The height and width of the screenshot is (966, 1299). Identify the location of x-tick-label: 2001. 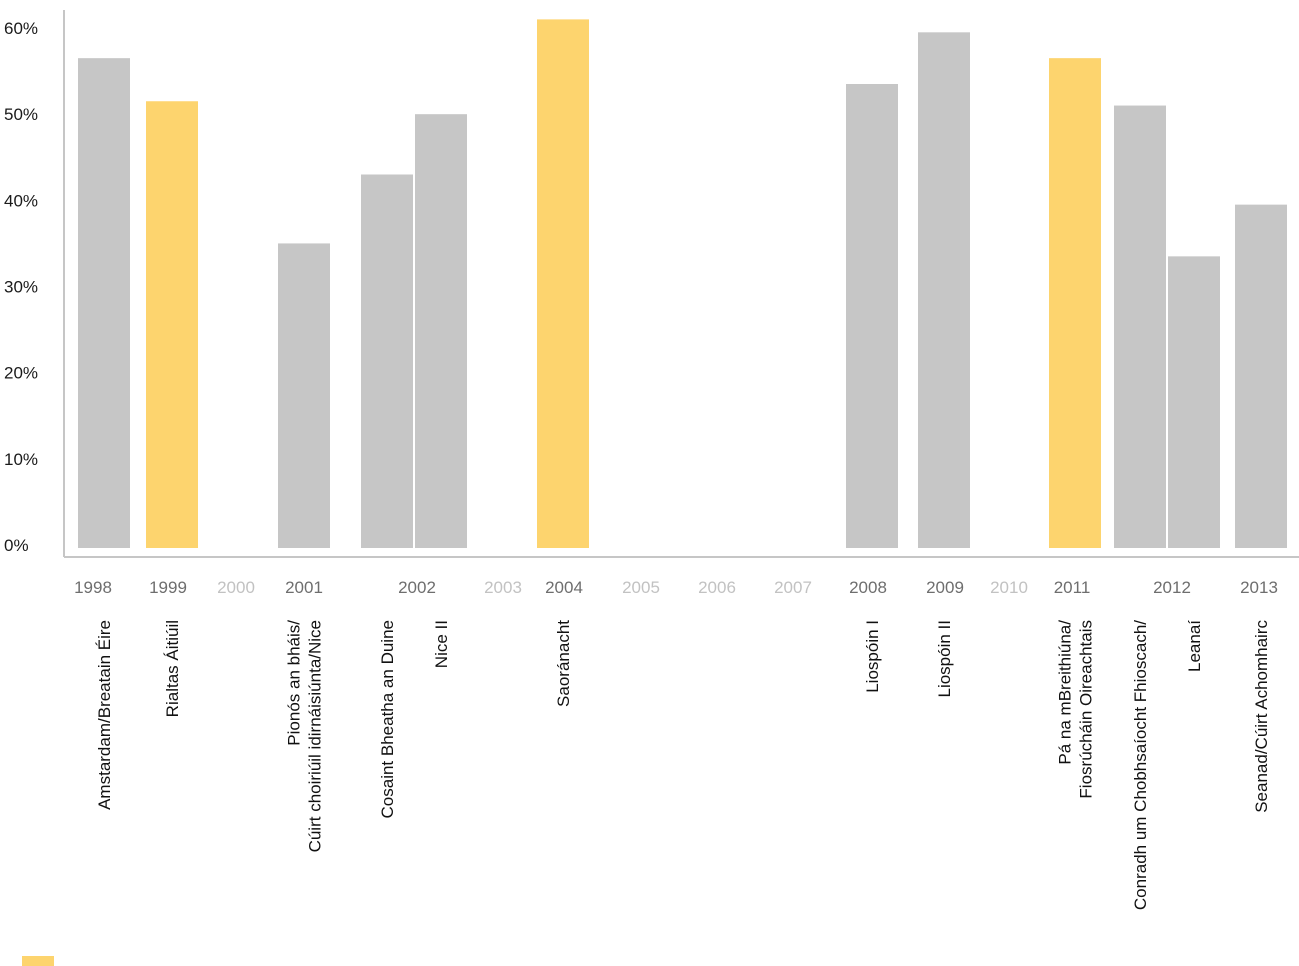
(304, 587).